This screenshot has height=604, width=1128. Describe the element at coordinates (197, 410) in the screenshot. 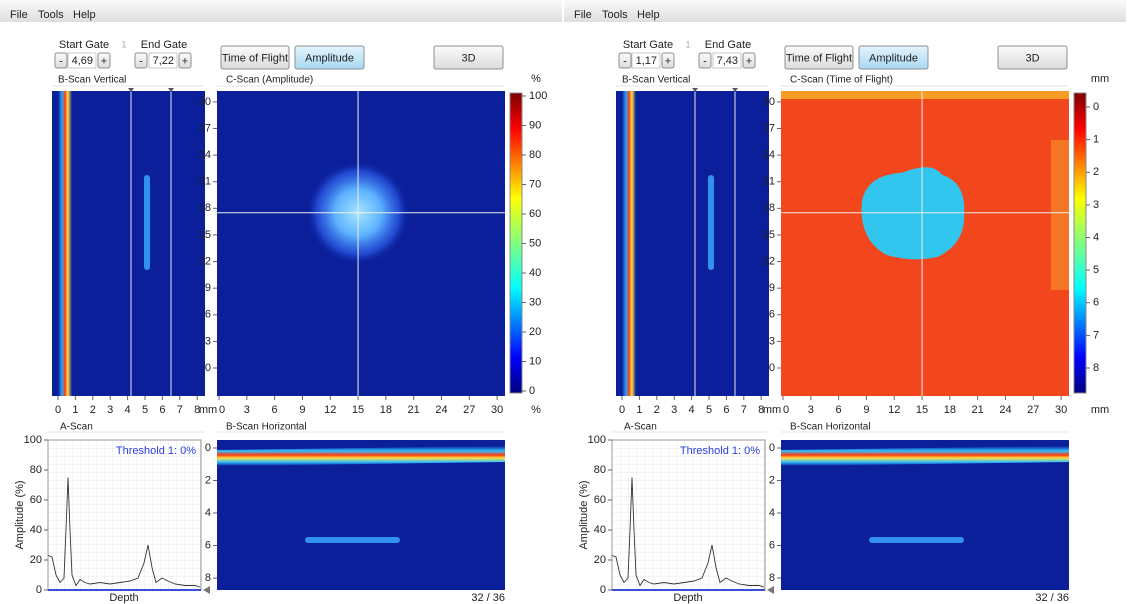

I see `x-tick-label: 8` at that location.